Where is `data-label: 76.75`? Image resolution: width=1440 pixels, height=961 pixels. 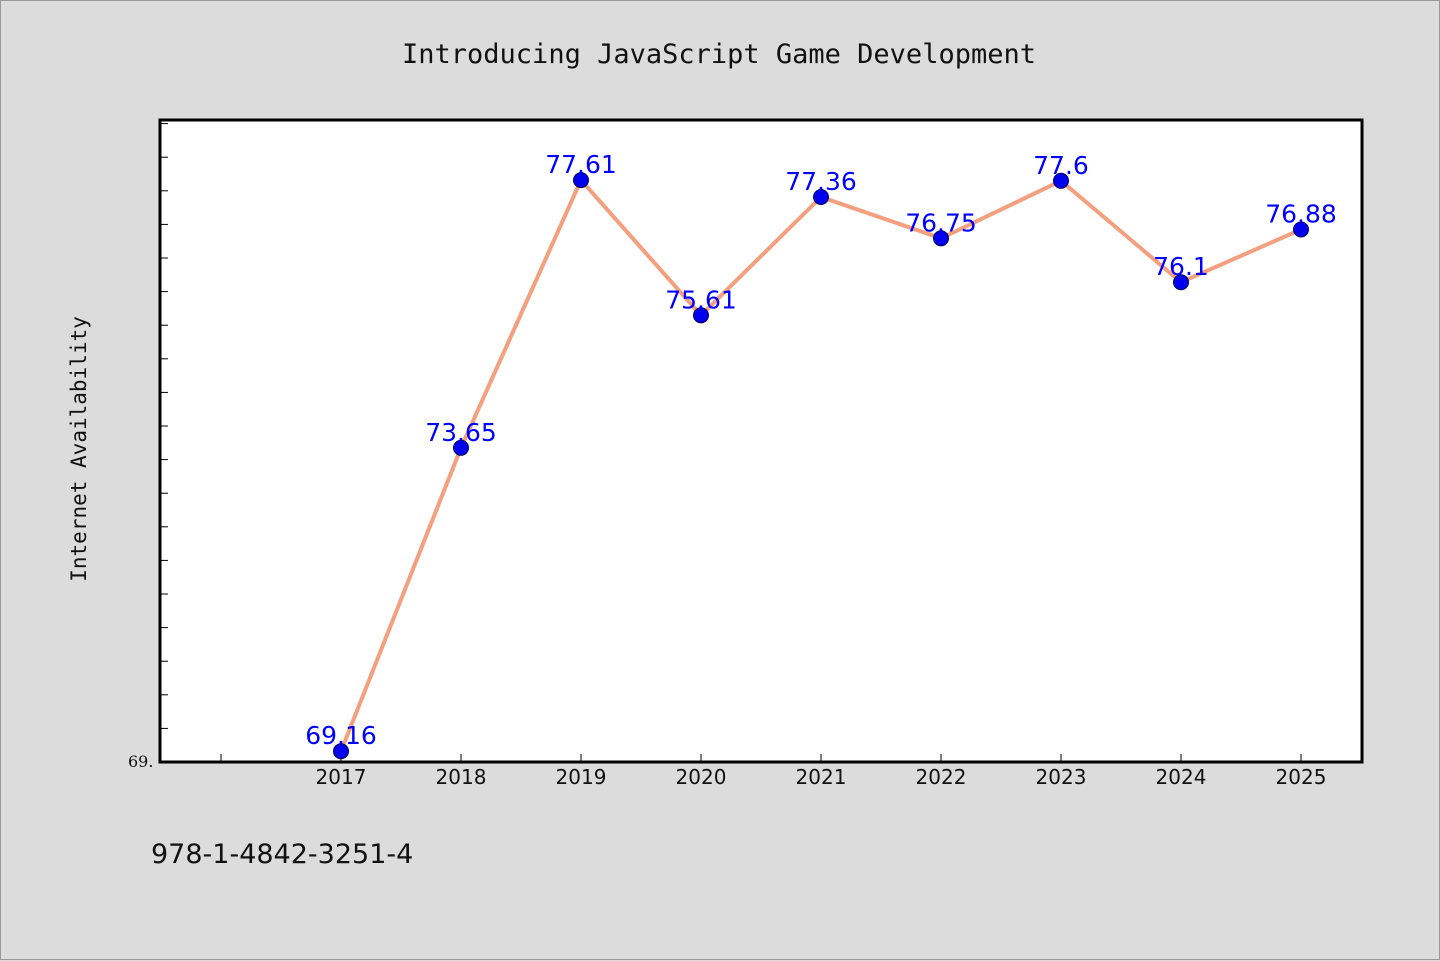
data-label: 76.75 is located at coordinates (941, 222).